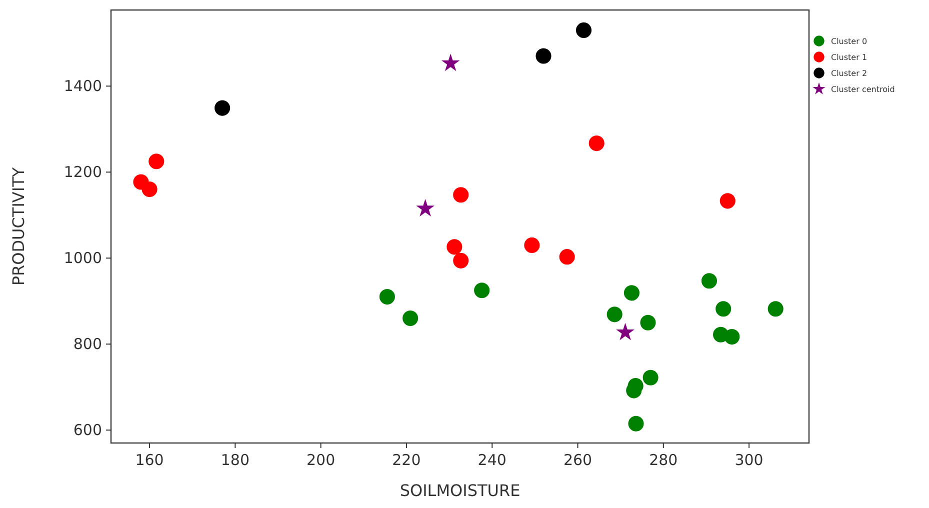 The height and width of the screenshot is (508, 929). What do you see at coordinates (406, 460) in the screenshot?
I see `x-tick-label: 220` at bounding box center [406, 460].